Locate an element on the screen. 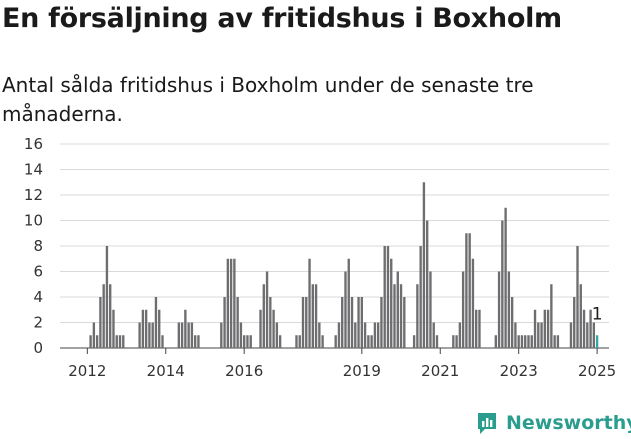  x-tick-label: 2023 is located at coordinates (519, 371).